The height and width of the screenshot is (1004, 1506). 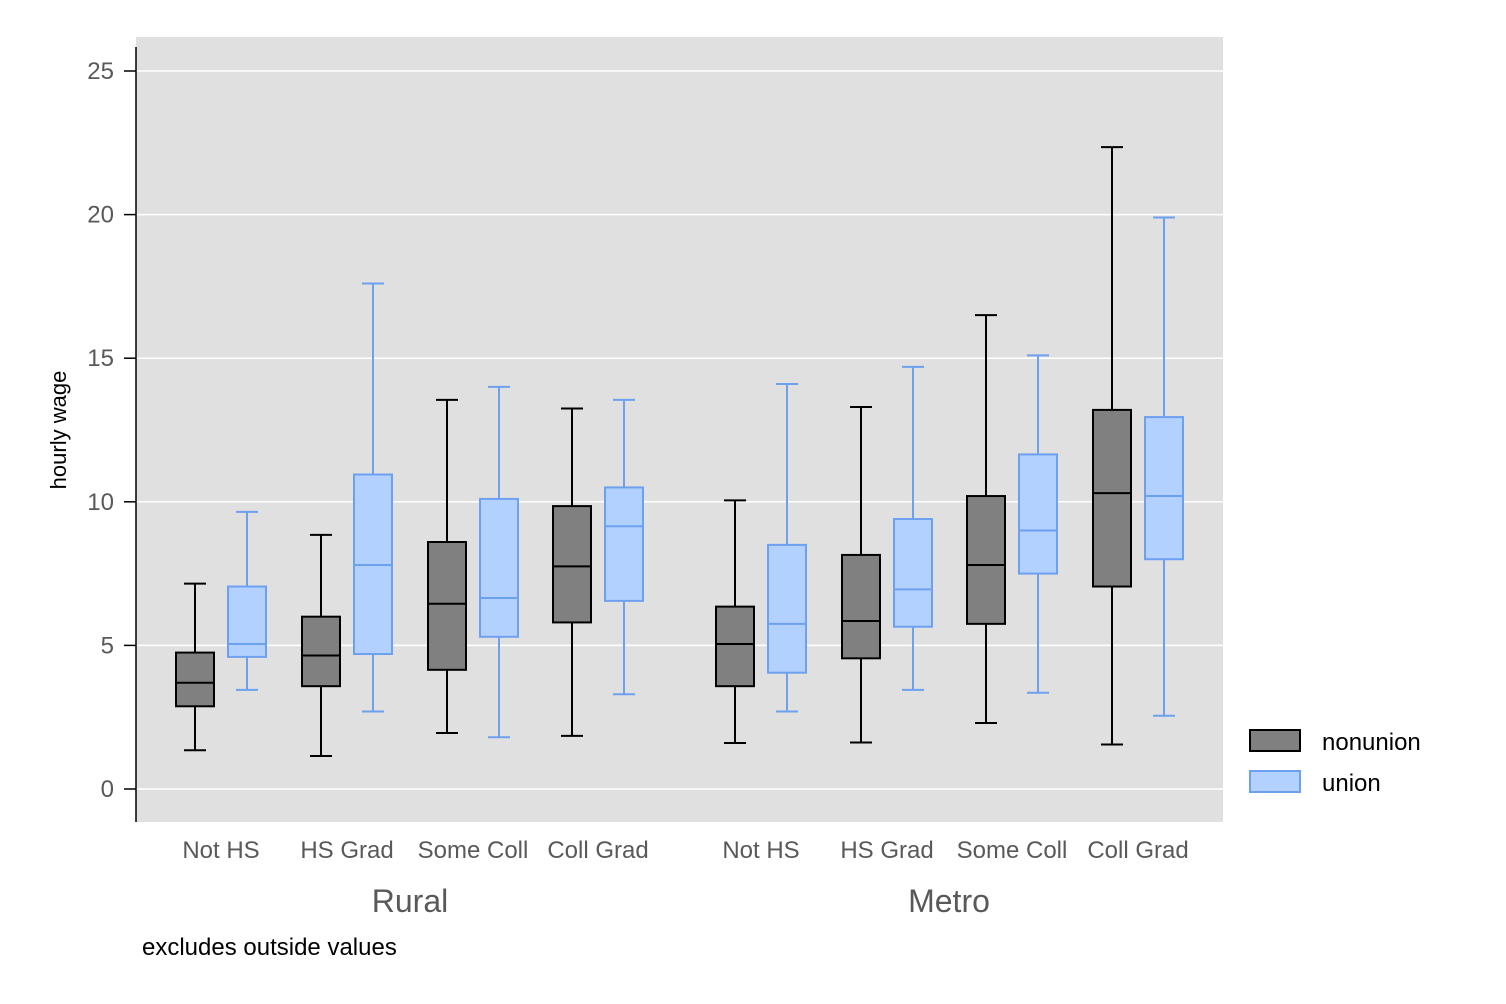 I want to click on group-label: Metro, so click(x=949, y=901).